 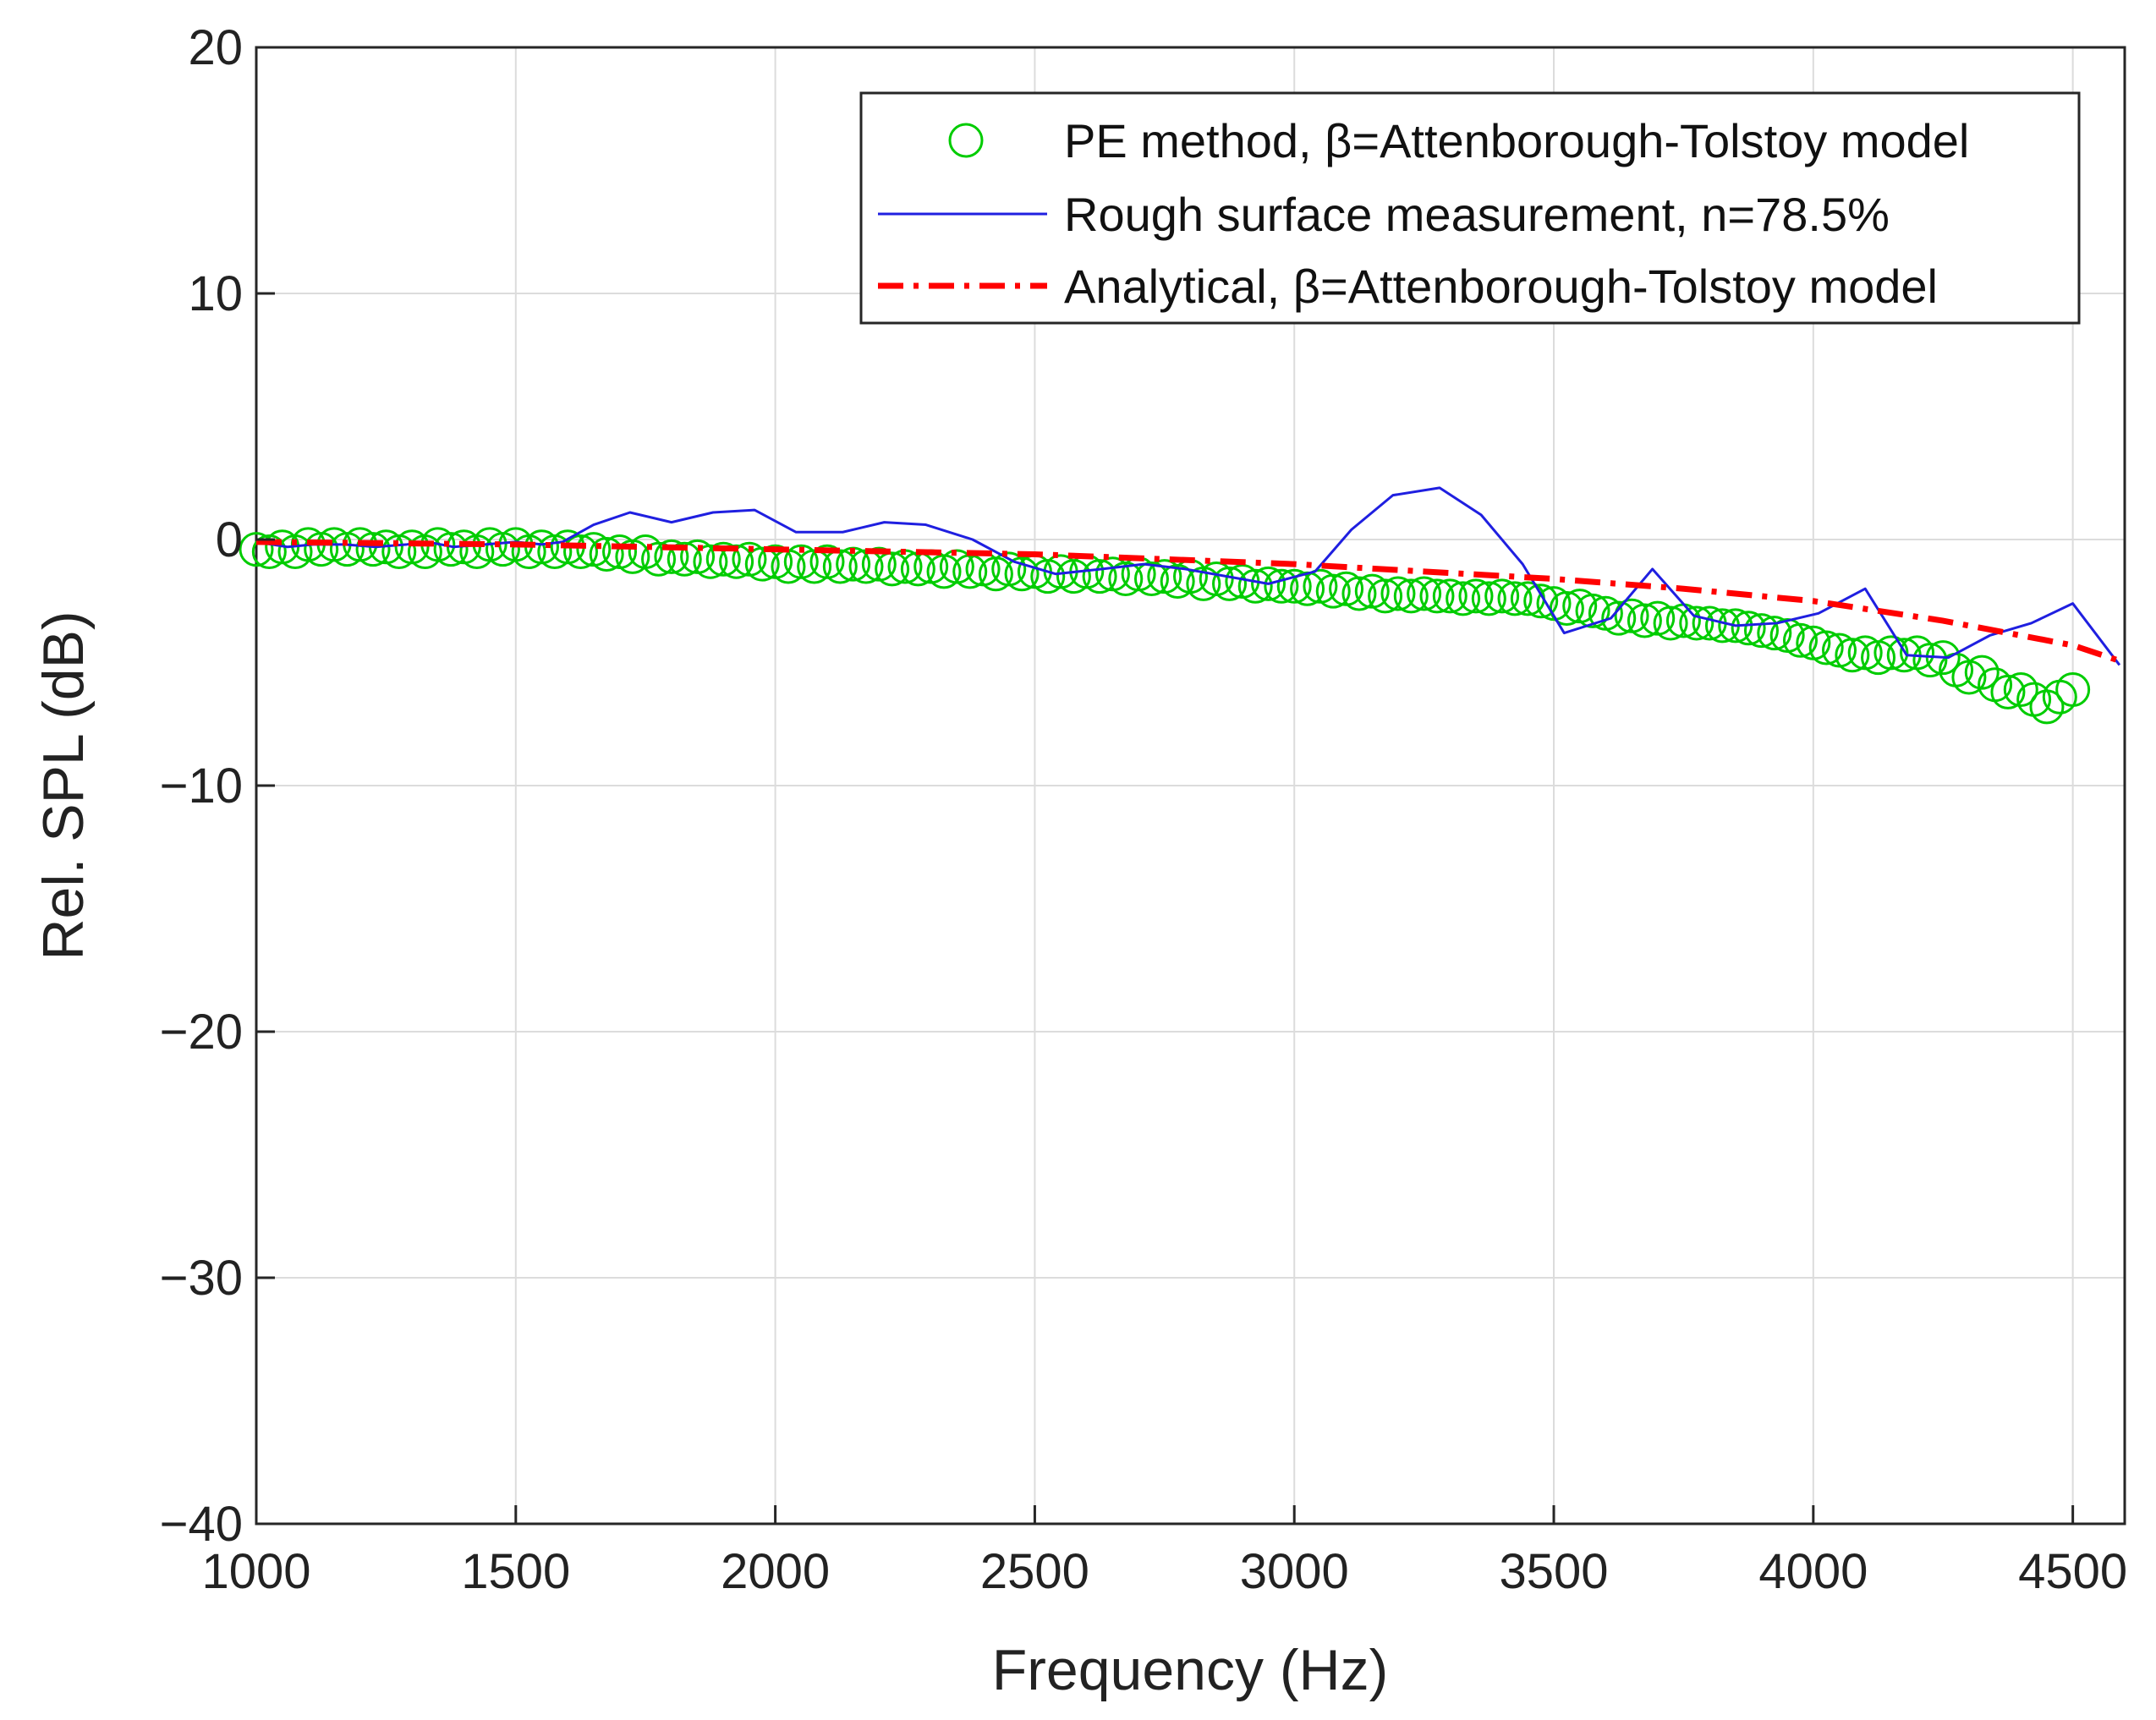 What do you see at coordinates (202, 1278) in the screenshot?
I see `y-tick-label: −30` at bounding box center [202, 1278].